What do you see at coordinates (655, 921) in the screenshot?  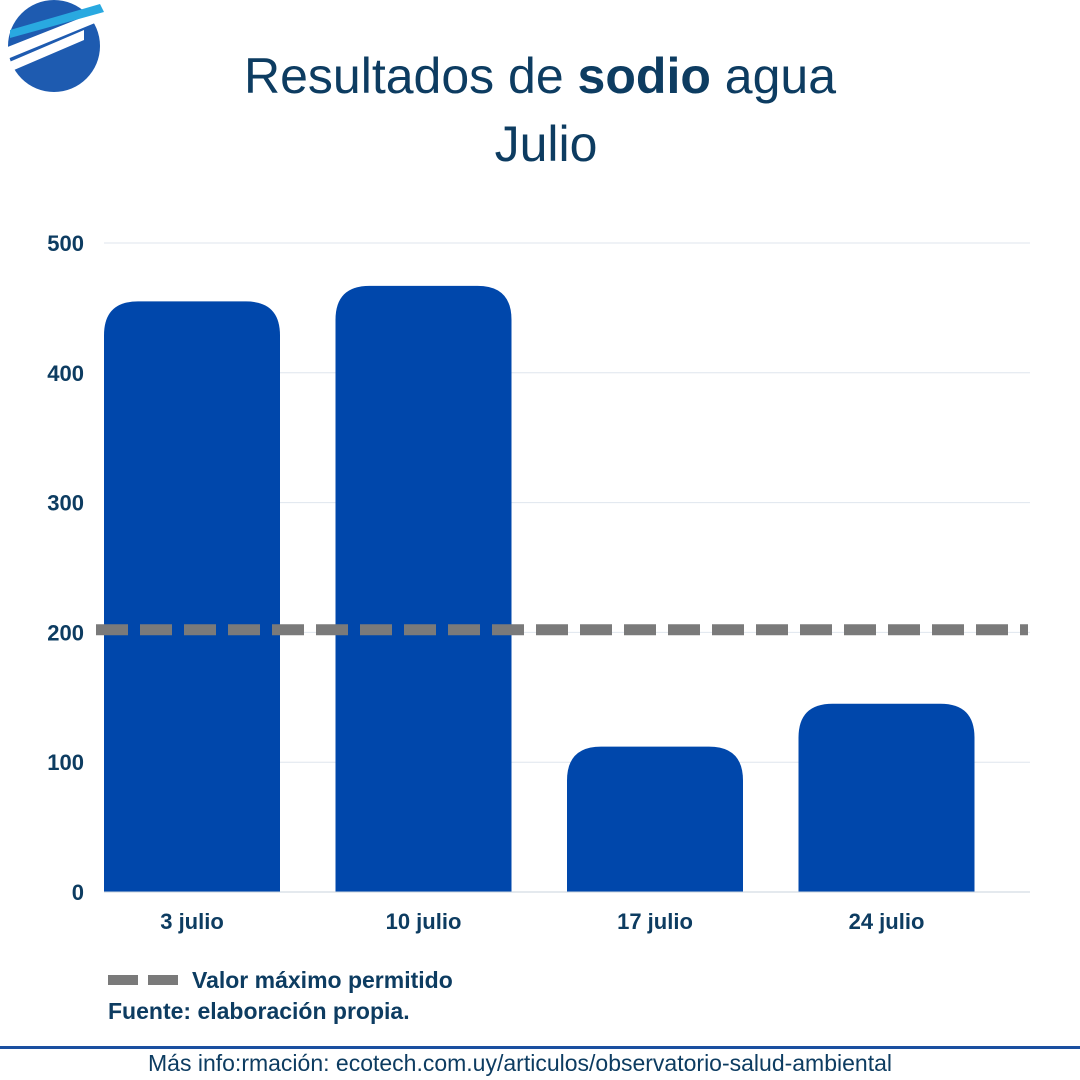 I see `x-category-label: 17 julio` at bounding box center [655, 921].